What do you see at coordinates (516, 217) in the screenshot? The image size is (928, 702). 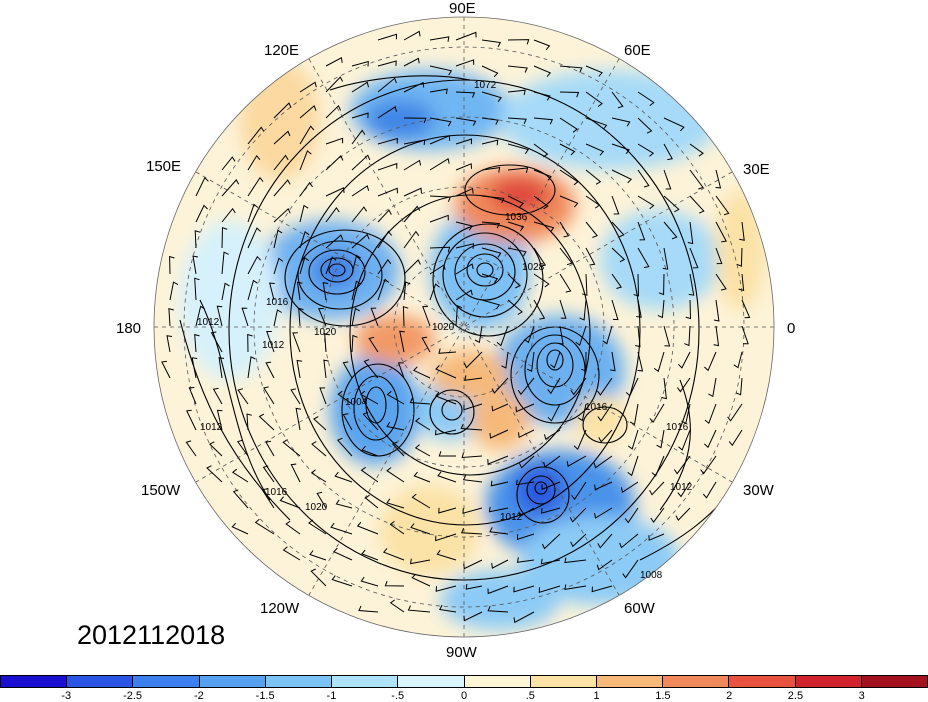 I see `contour-label: 1036` at bounding box center [516, 217].